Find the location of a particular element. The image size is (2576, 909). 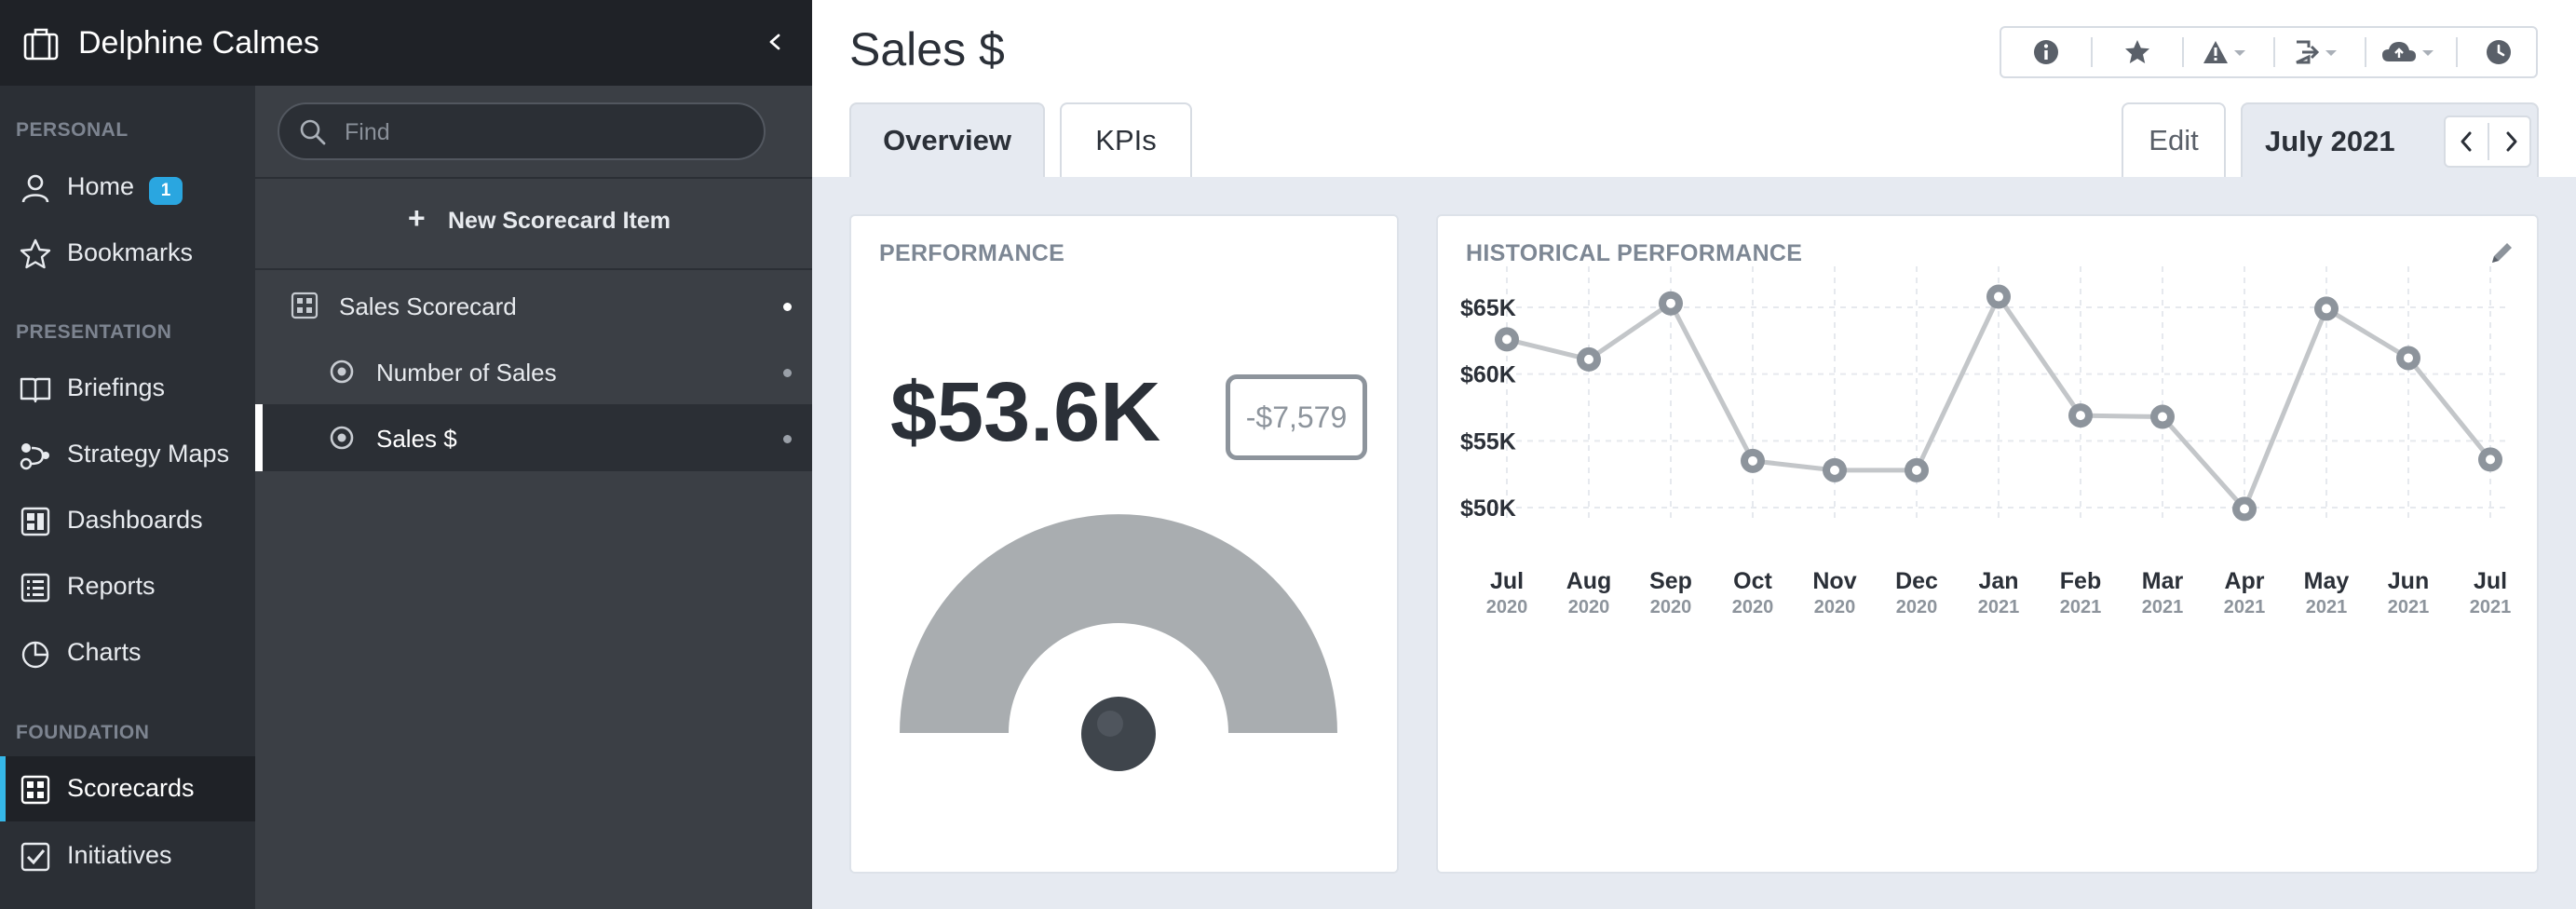

star-icon is located at coordinates (2137, 51).